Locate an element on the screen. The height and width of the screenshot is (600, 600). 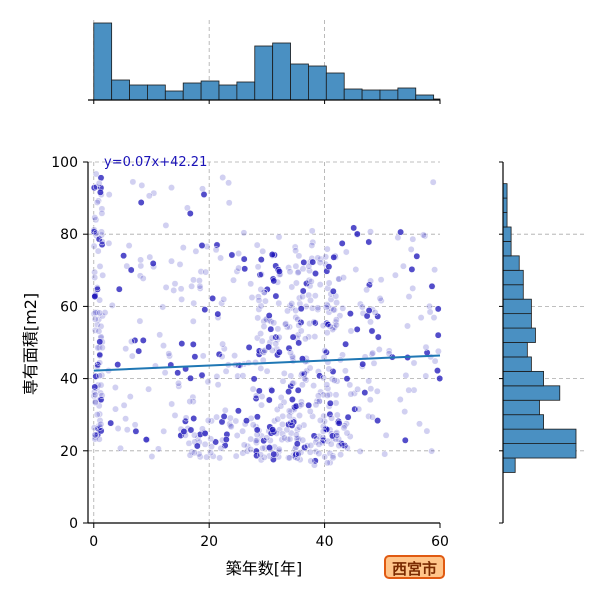
y-tick-label: 20 is located at coordinates (69, 452).